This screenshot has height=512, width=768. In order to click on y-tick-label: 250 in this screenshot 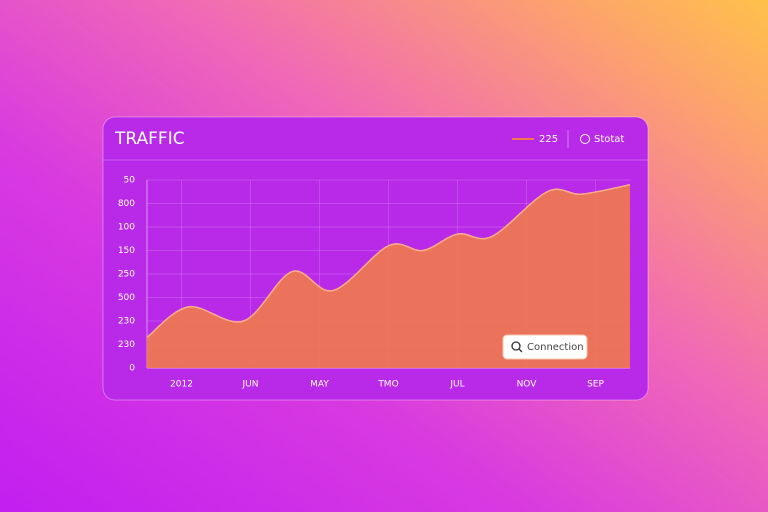, I will do `click(126, 275)`.